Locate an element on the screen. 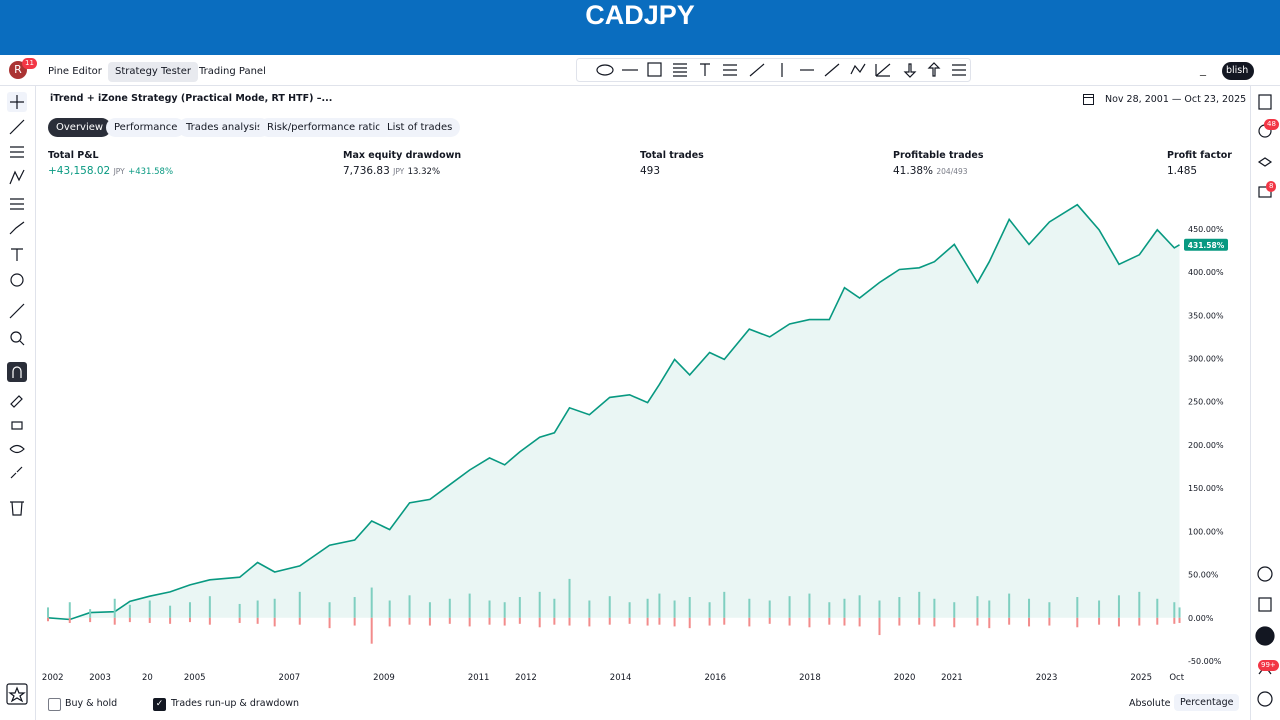 Image resolution: width=1280 pixels, height=720 pixels. y-tick-label: 150.00% is located at coordinates (1206, 488).